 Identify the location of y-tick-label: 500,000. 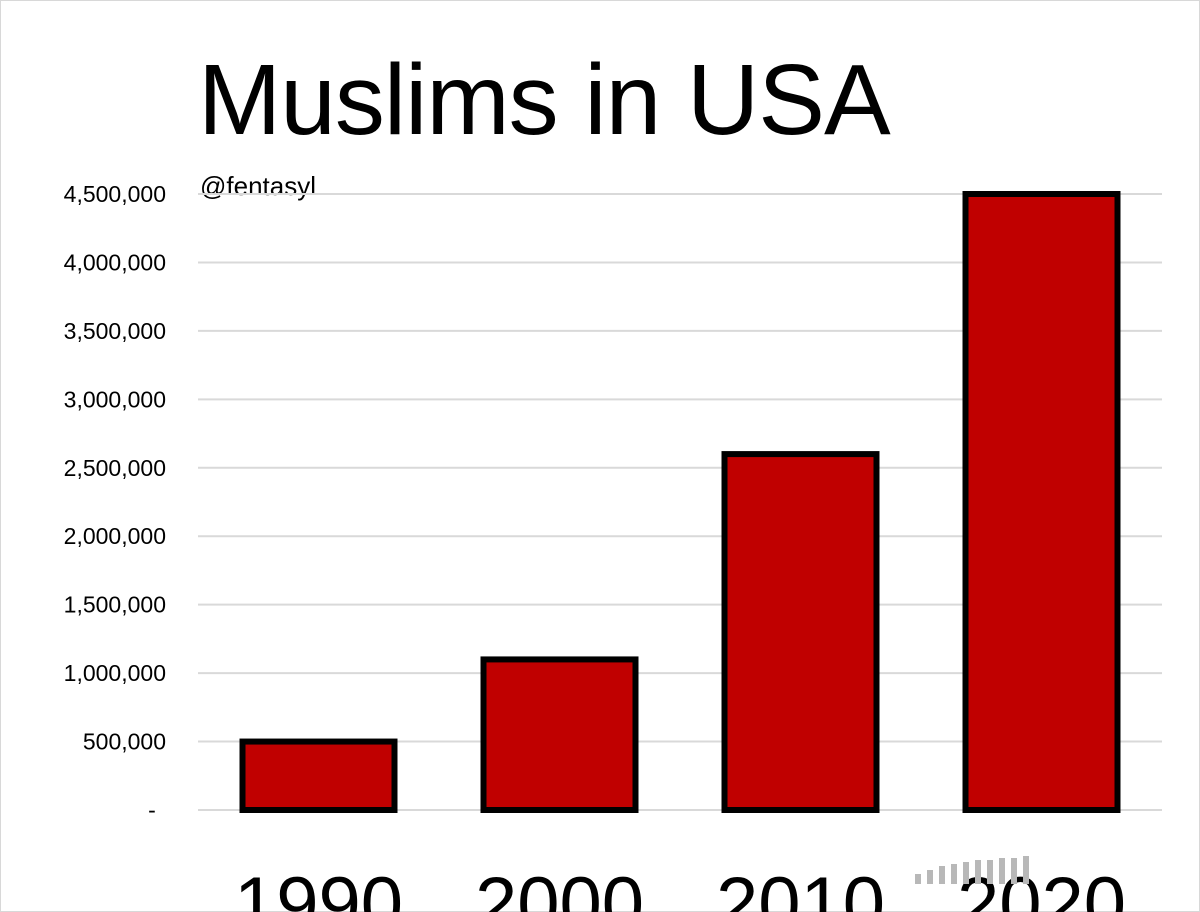
(124, 742).